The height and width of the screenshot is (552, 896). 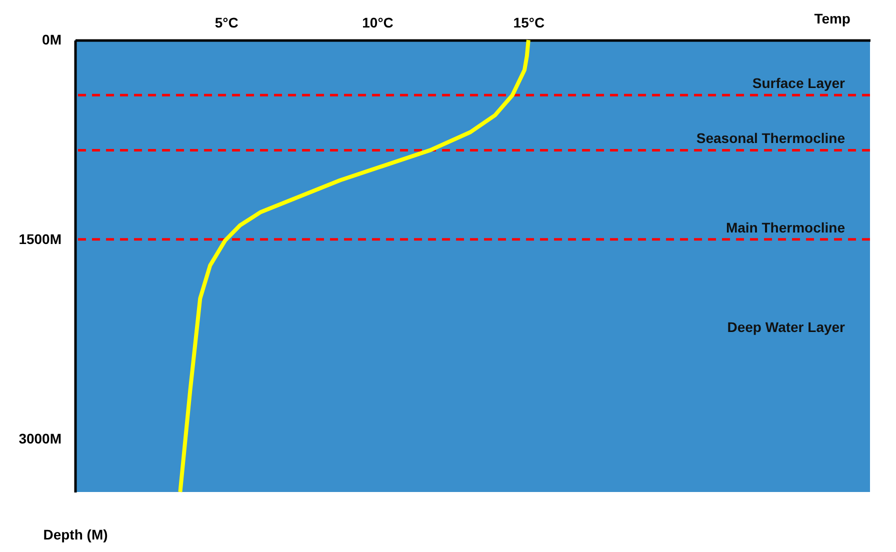 What do you see at coordinates (799, 83) in the screenshot?
I see `ref-line-label: Surface Layer` at bounding box center [799, 83].